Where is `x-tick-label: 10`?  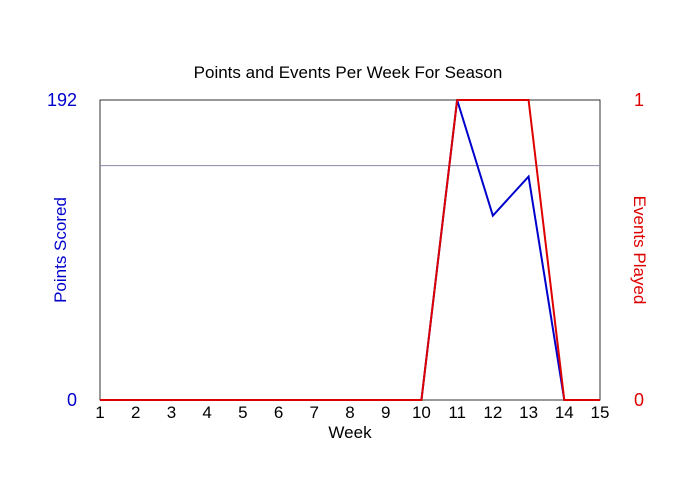
x-tick-label: 10 is located at coordinates (421, 412).